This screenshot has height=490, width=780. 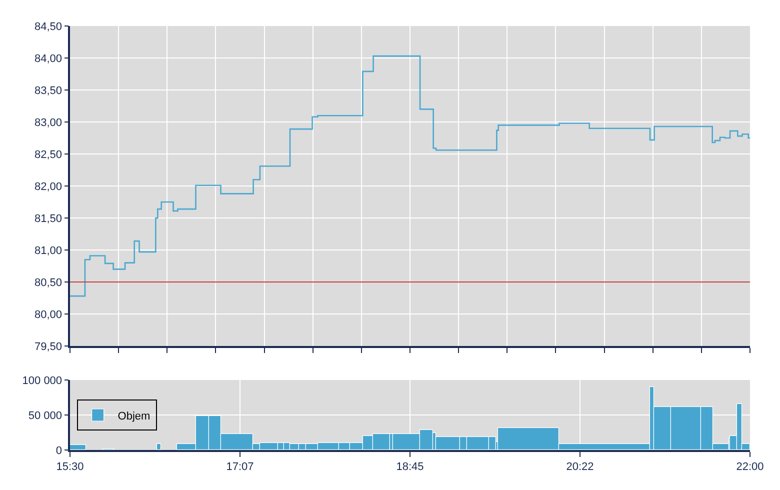 What do you see at coordinates (59, 450) in the screenshot?
I see `y-tick-label: 0` at bounding box center [59, 450].